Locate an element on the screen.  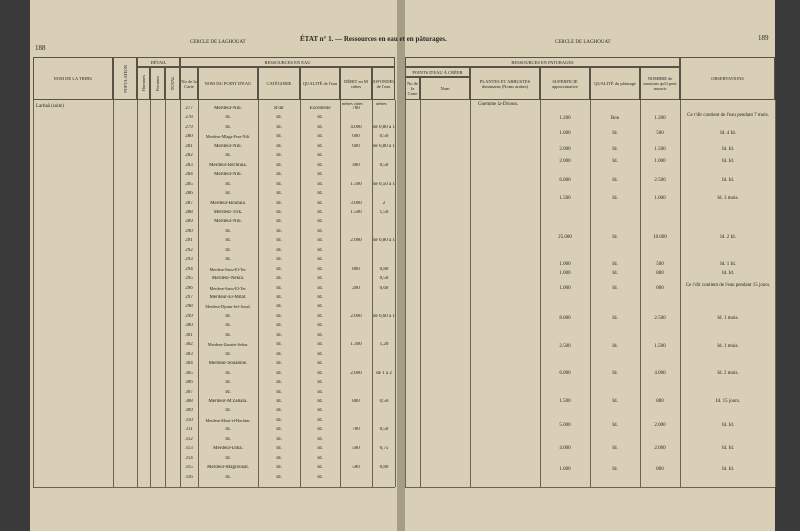
cell: Merdeur-Mouï-el-Hachim. is located at coordinates (228, 420).